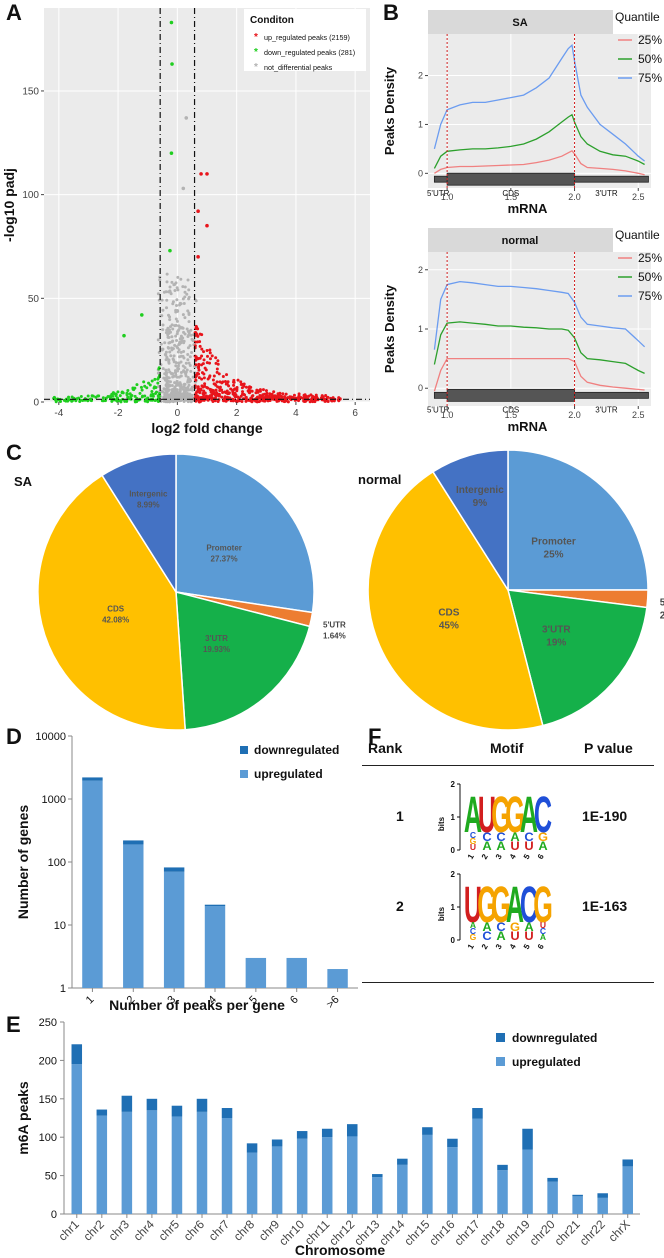  Describe the element at coordinates (605, 906) in the screenshot. I see `motif-pvalue-2: 1E-163` at that location.